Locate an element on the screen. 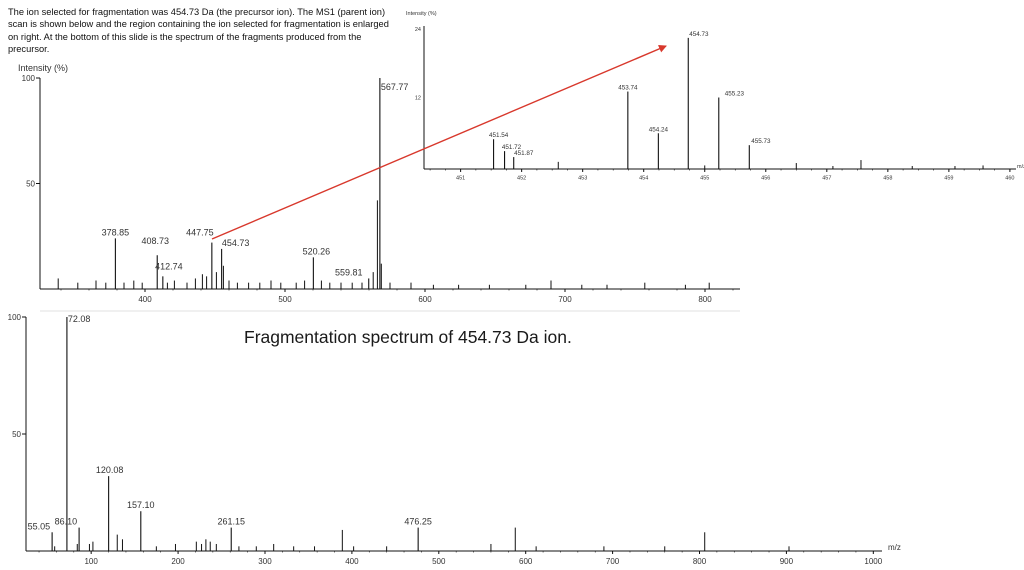  peak-label: 120.08 is located at coordinates (110, 470).